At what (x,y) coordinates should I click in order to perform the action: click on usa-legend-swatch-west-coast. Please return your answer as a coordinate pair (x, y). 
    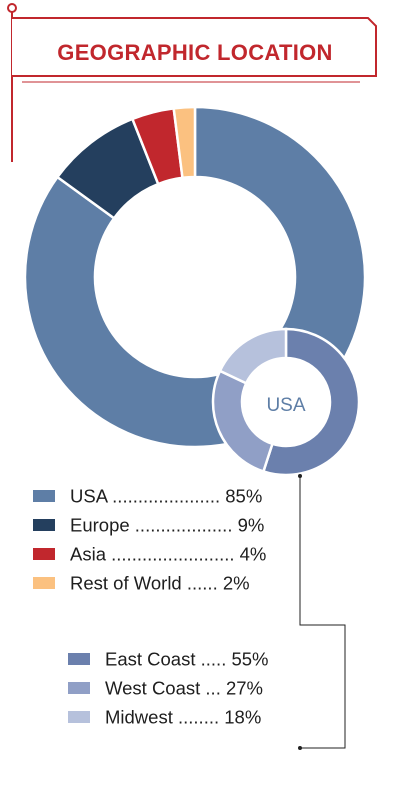
    Looking at the image, I should click on (79, 688).